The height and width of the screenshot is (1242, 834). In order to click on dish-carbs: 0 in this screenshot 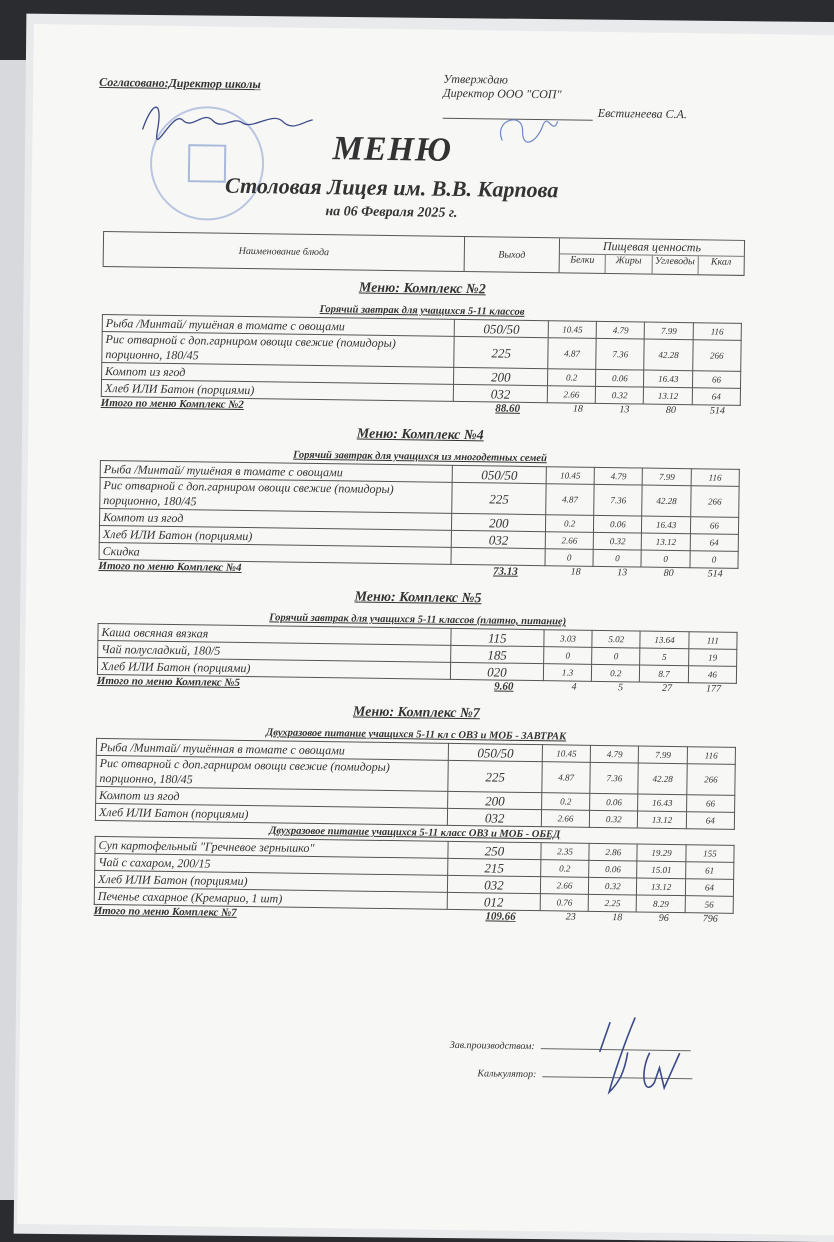, I will do `click(666, 559)`.